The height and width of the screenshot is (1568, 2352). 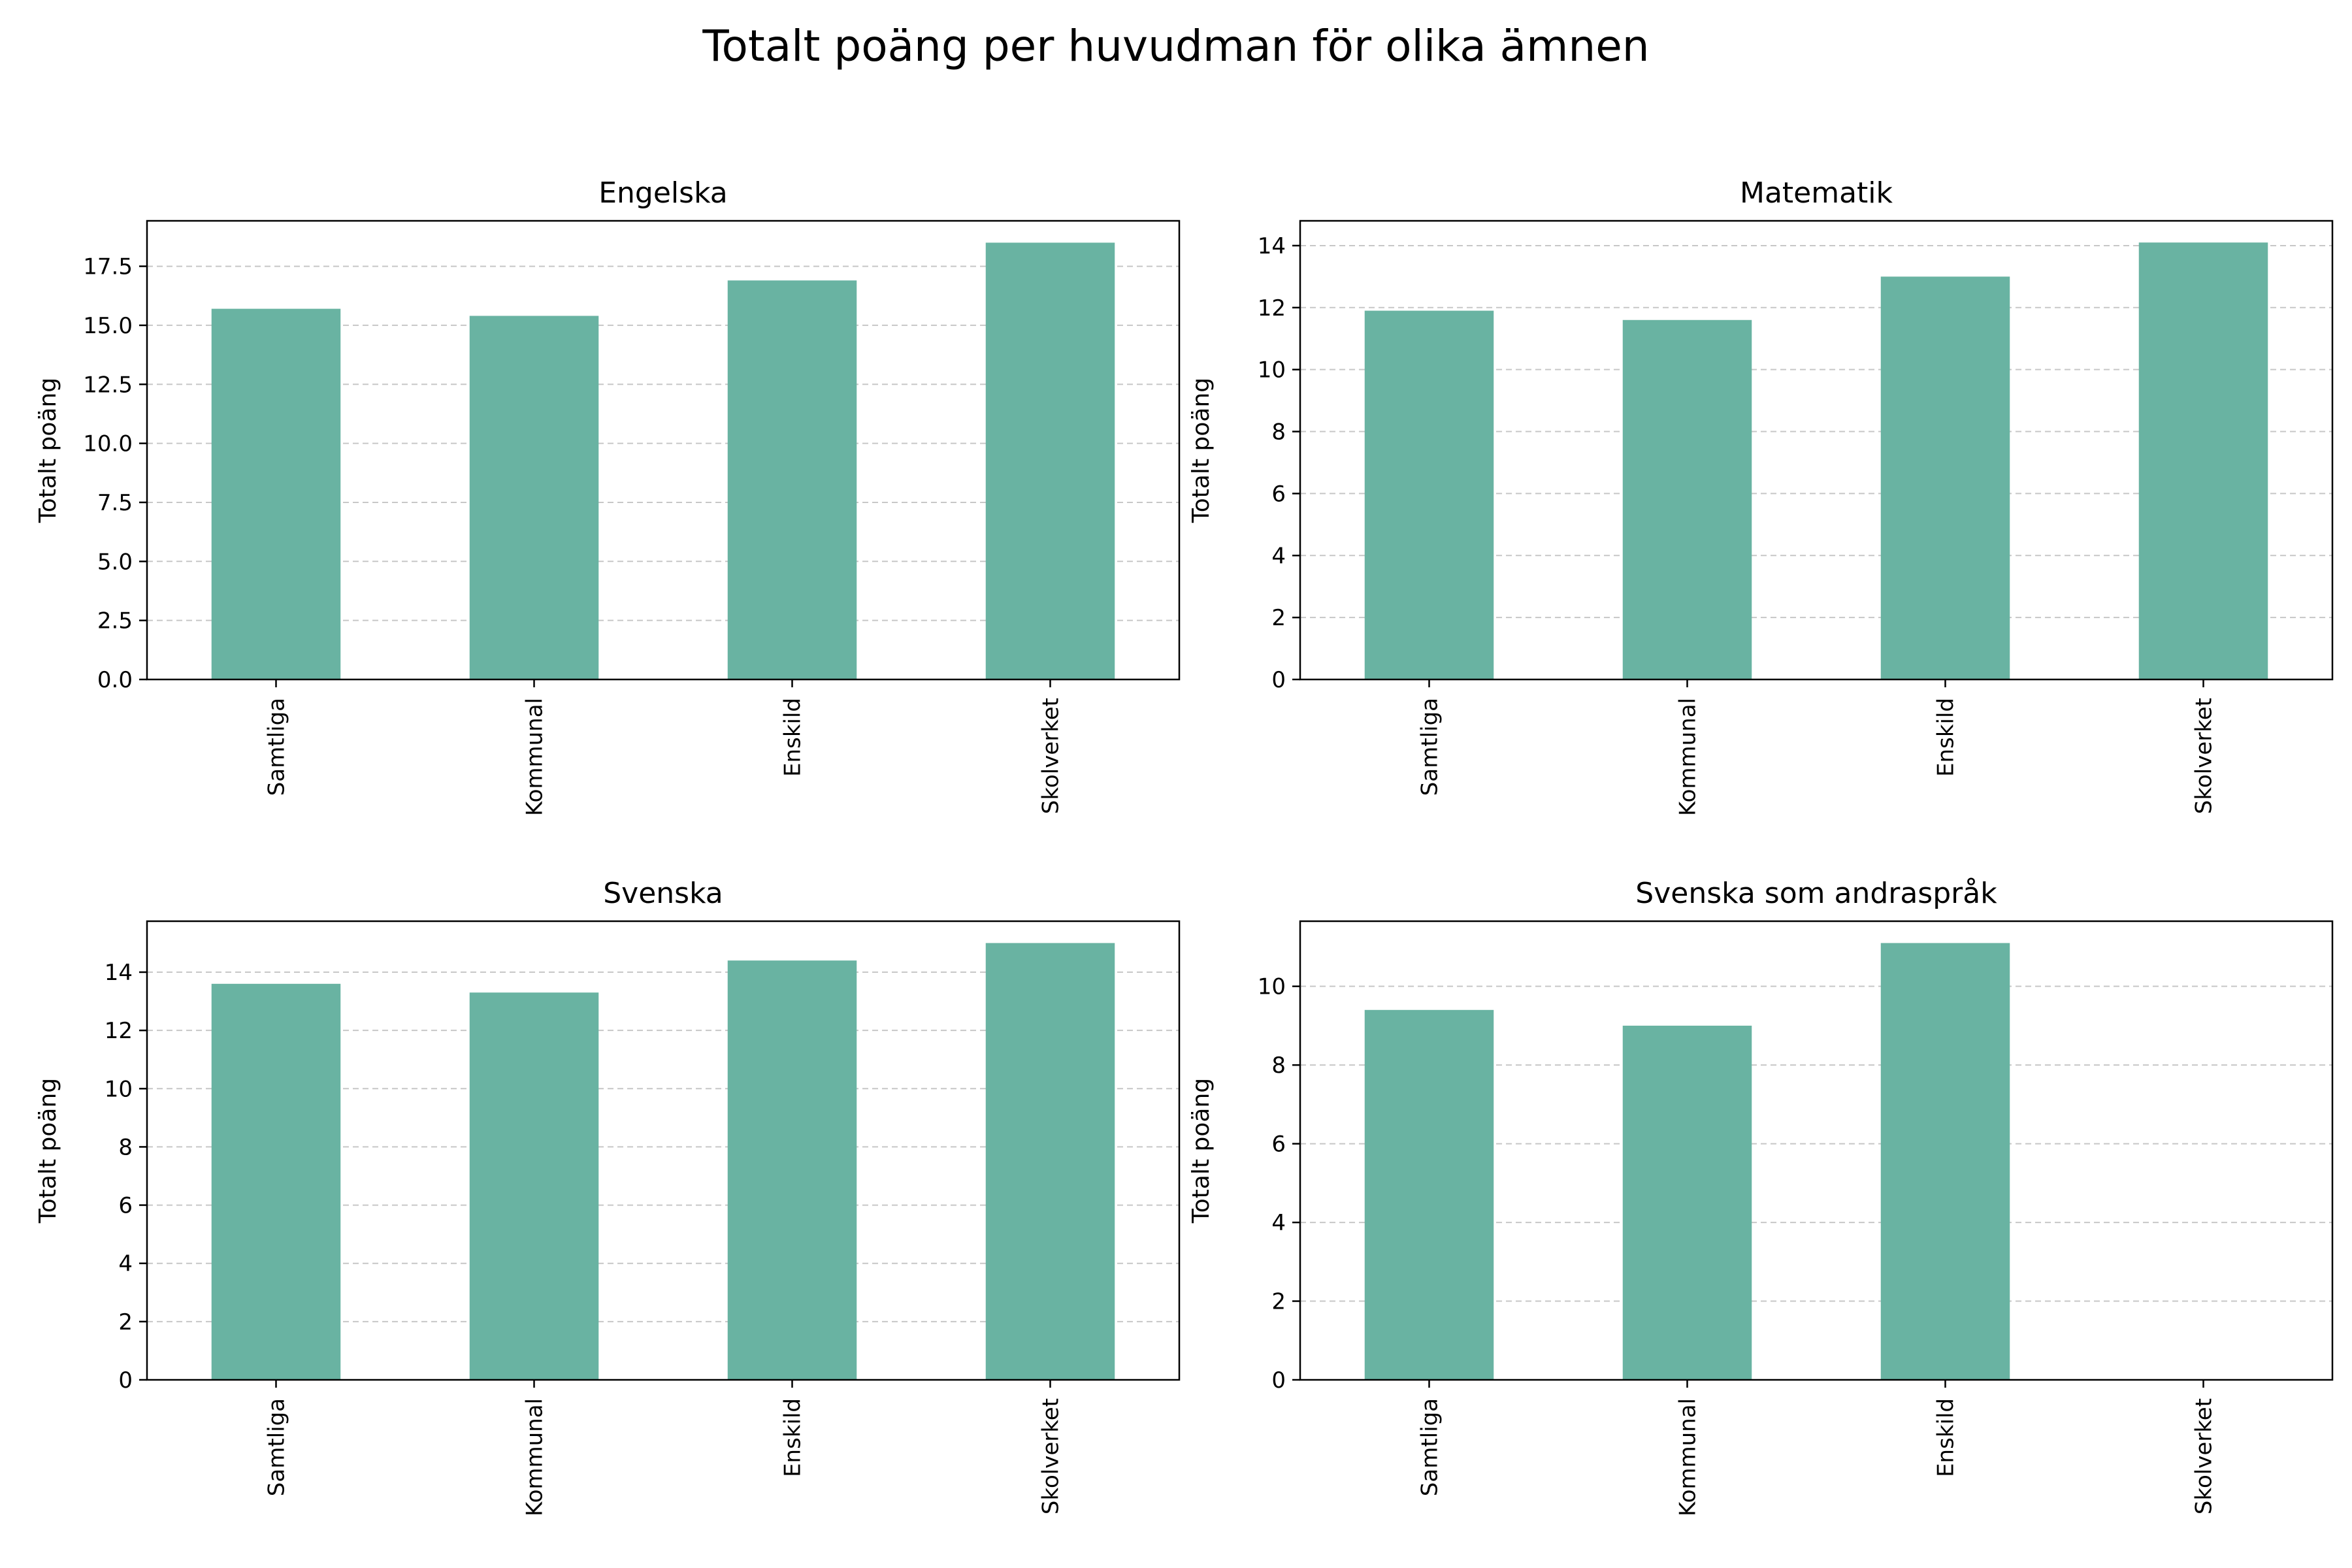 I want to click on y-tick-label: 2.5, so click(x=115, y=621).